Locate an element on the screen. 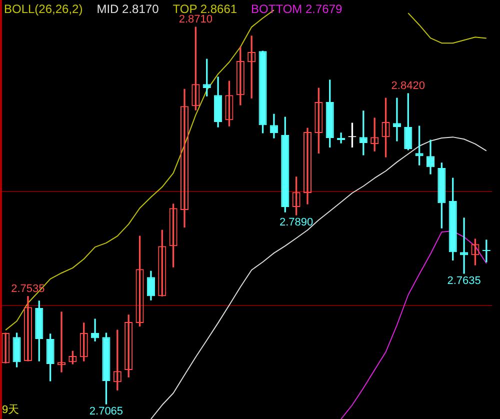 The width and height of the screenshot is (500, 419). annotation: 2.7635 is located at coordinates (464, 280).